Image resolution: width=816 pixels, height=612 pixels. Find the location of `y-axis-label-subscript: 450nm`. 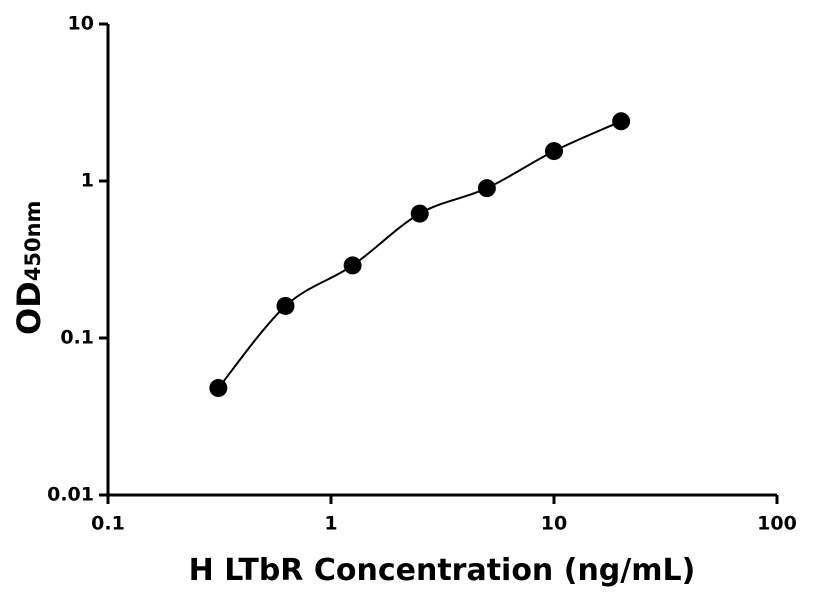

y-axis-label-subscript: 450nm is located at coordinates (33, 241).